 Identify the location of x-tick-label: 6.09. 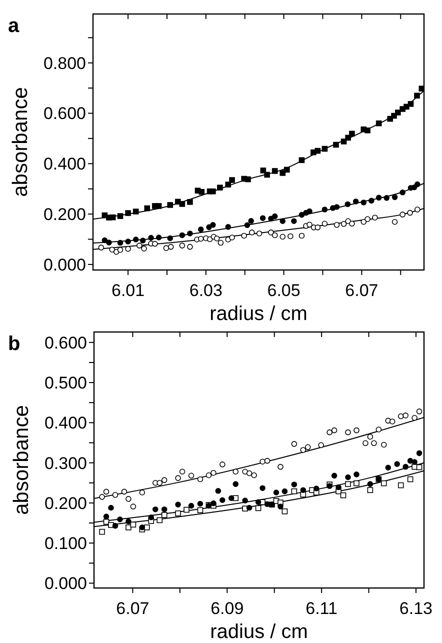
(227, 608).